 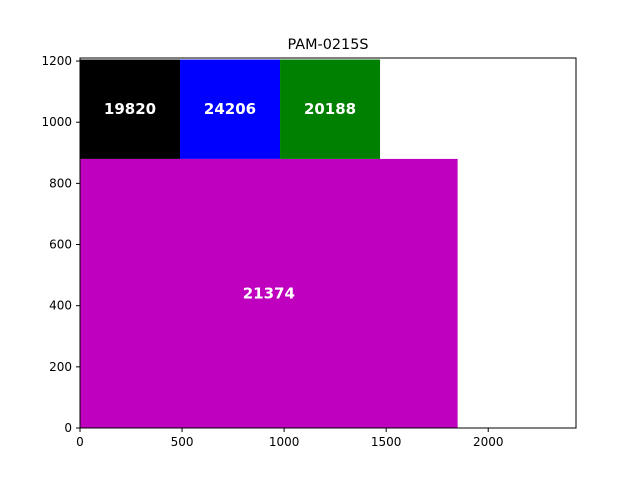 I want to click on x-tick-label-1: 500, so click(x=182, y=442).